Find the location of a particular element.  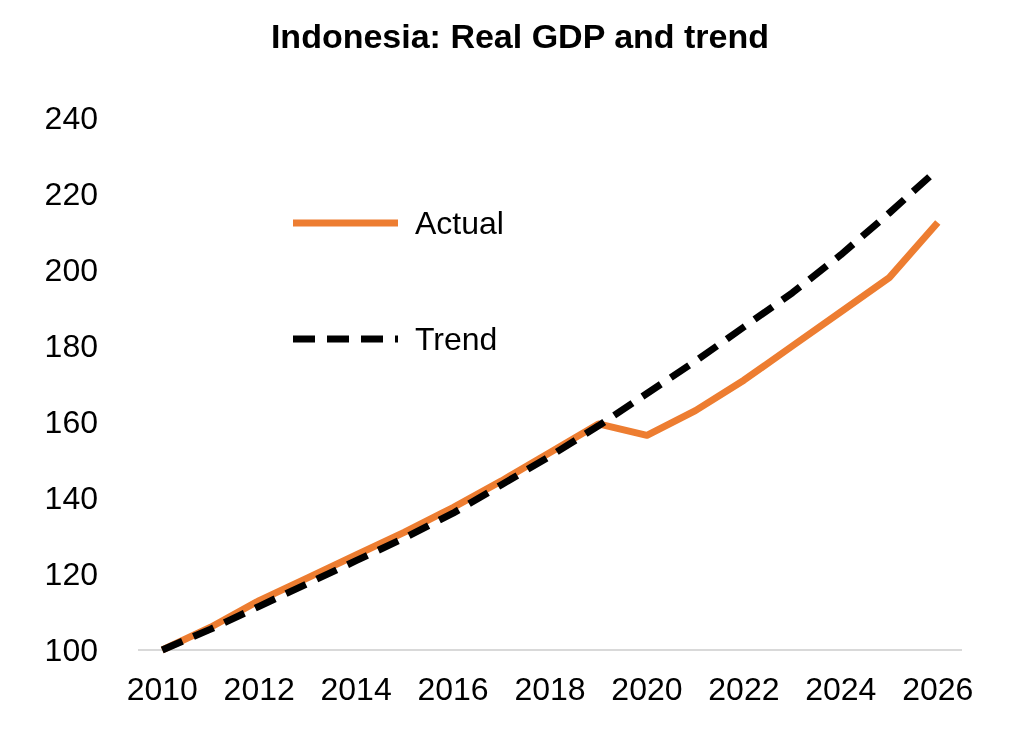

legend-label: Actual is located at coordinates (459, 223).